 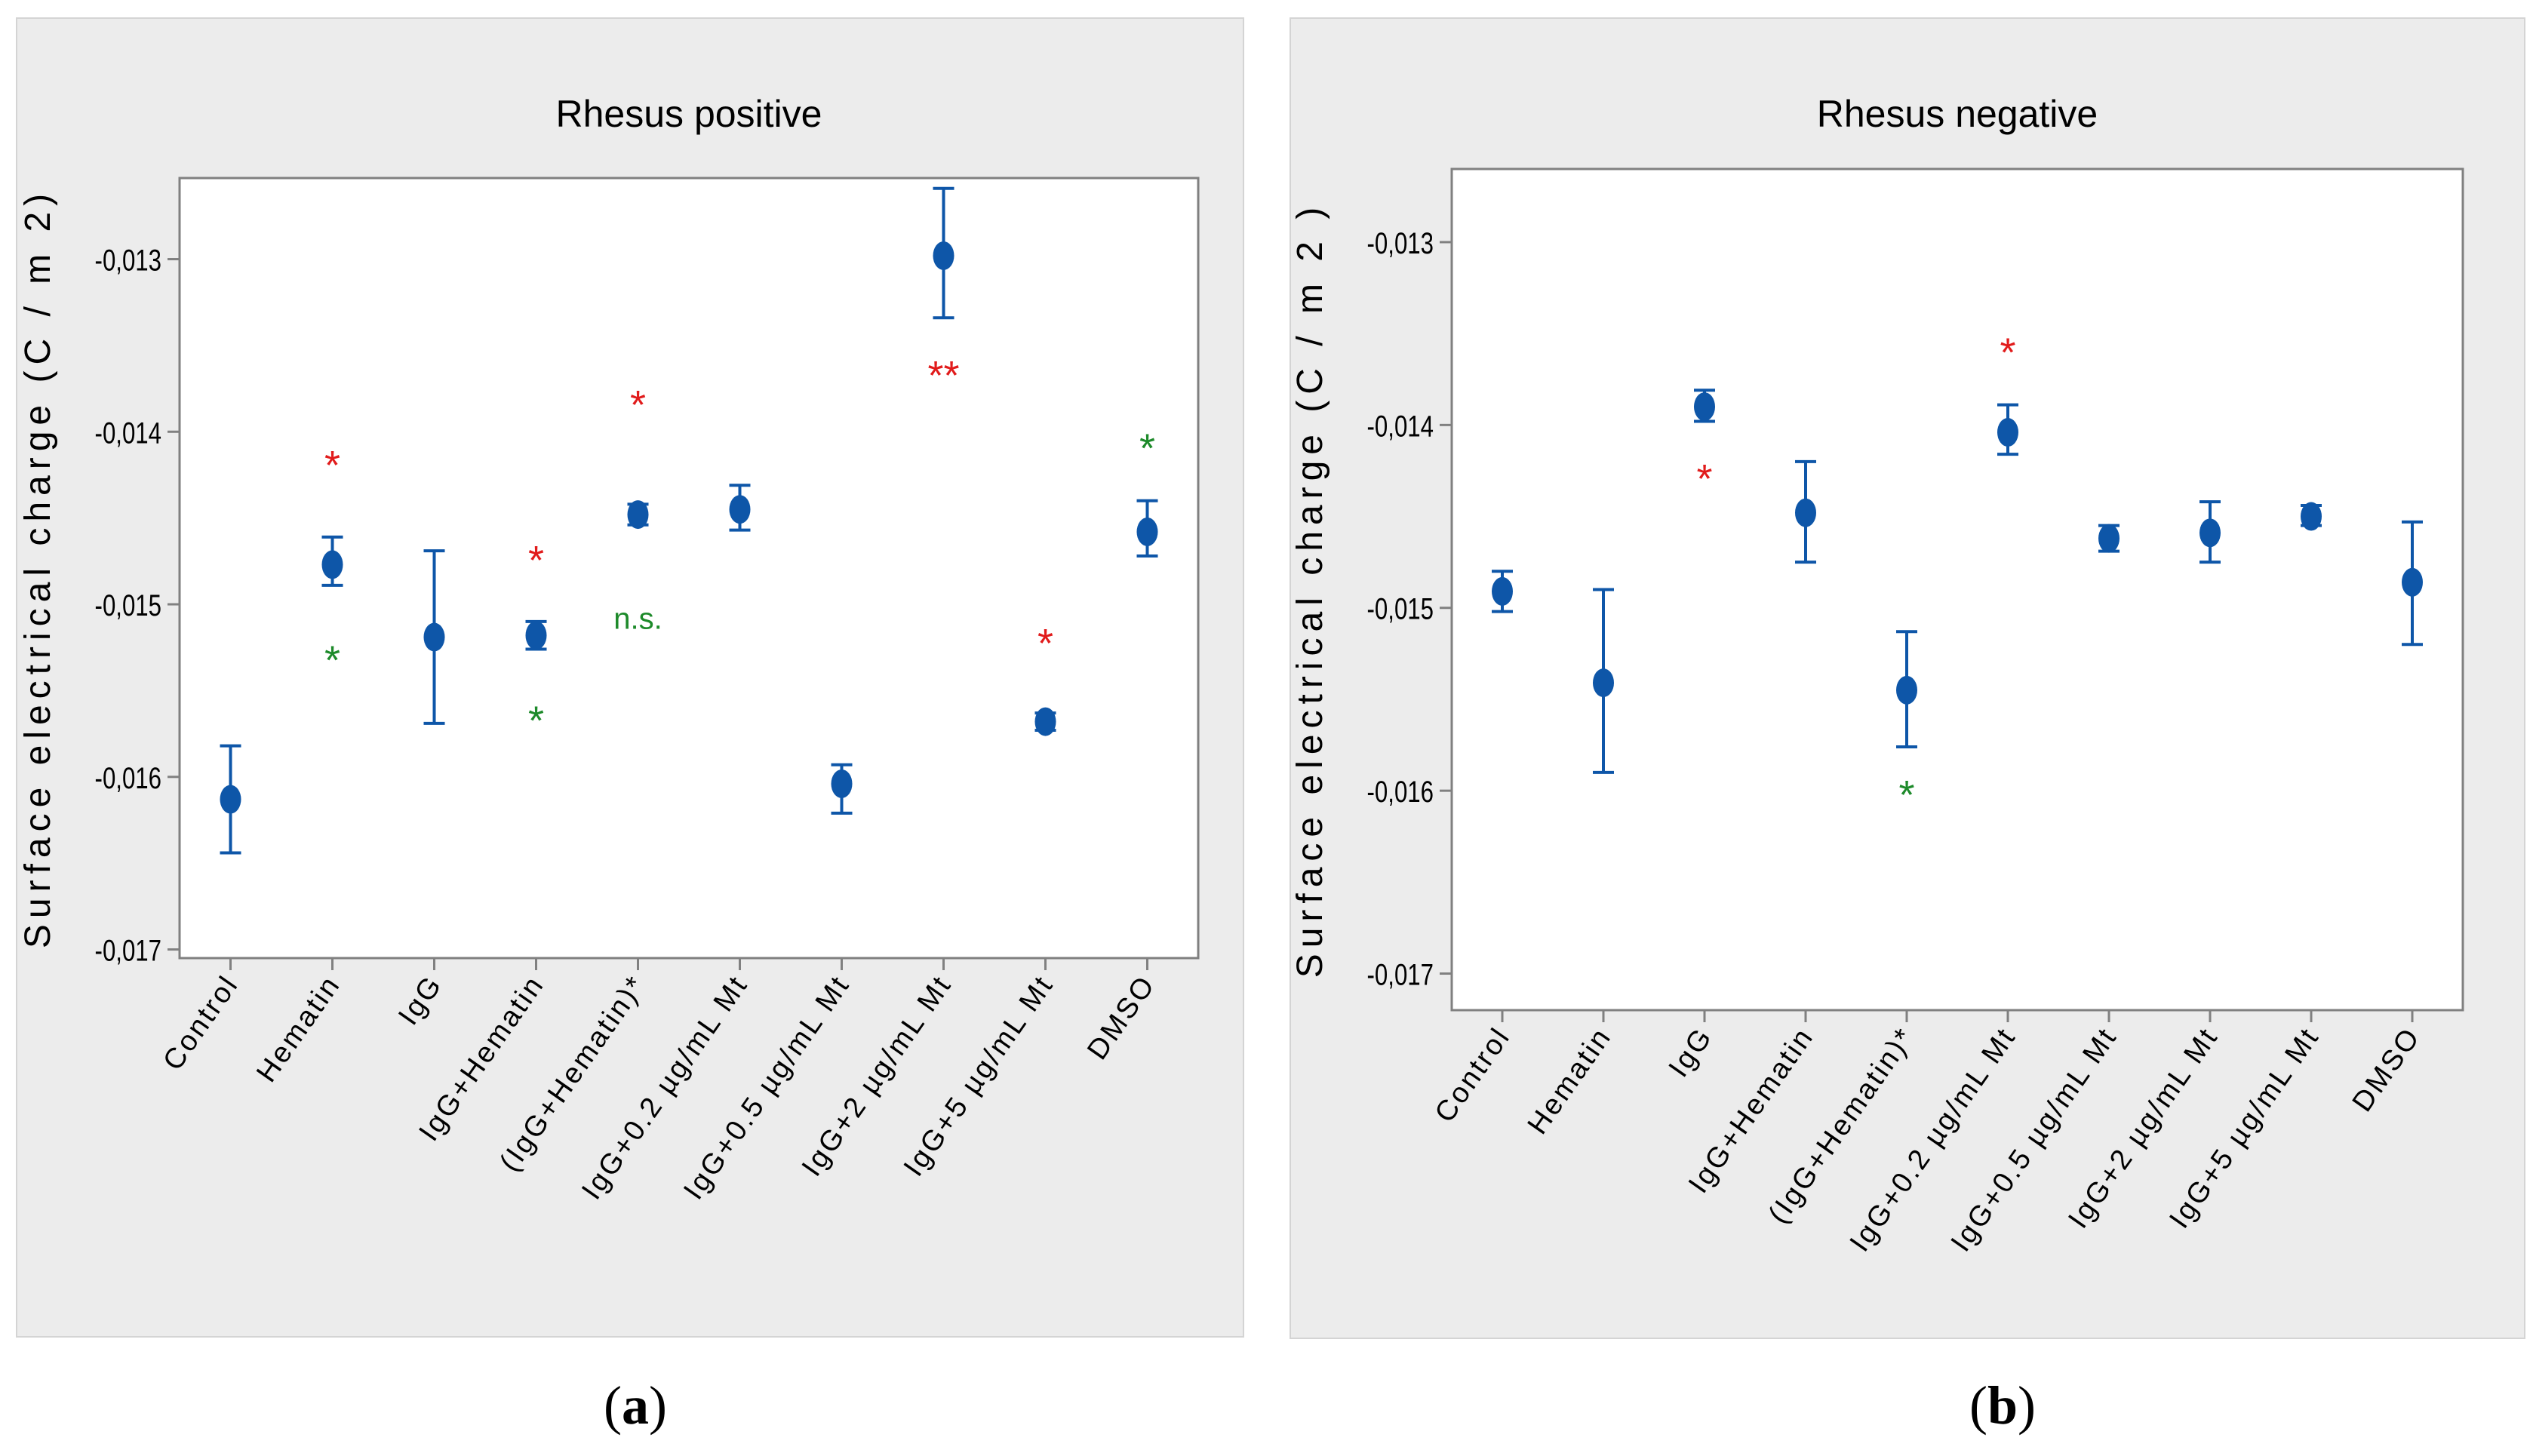 What do you see at coordinates (2002, 1405) in the screenshot?
I see `panel-label-b: (b)` at bounding box center [2002, 1405].